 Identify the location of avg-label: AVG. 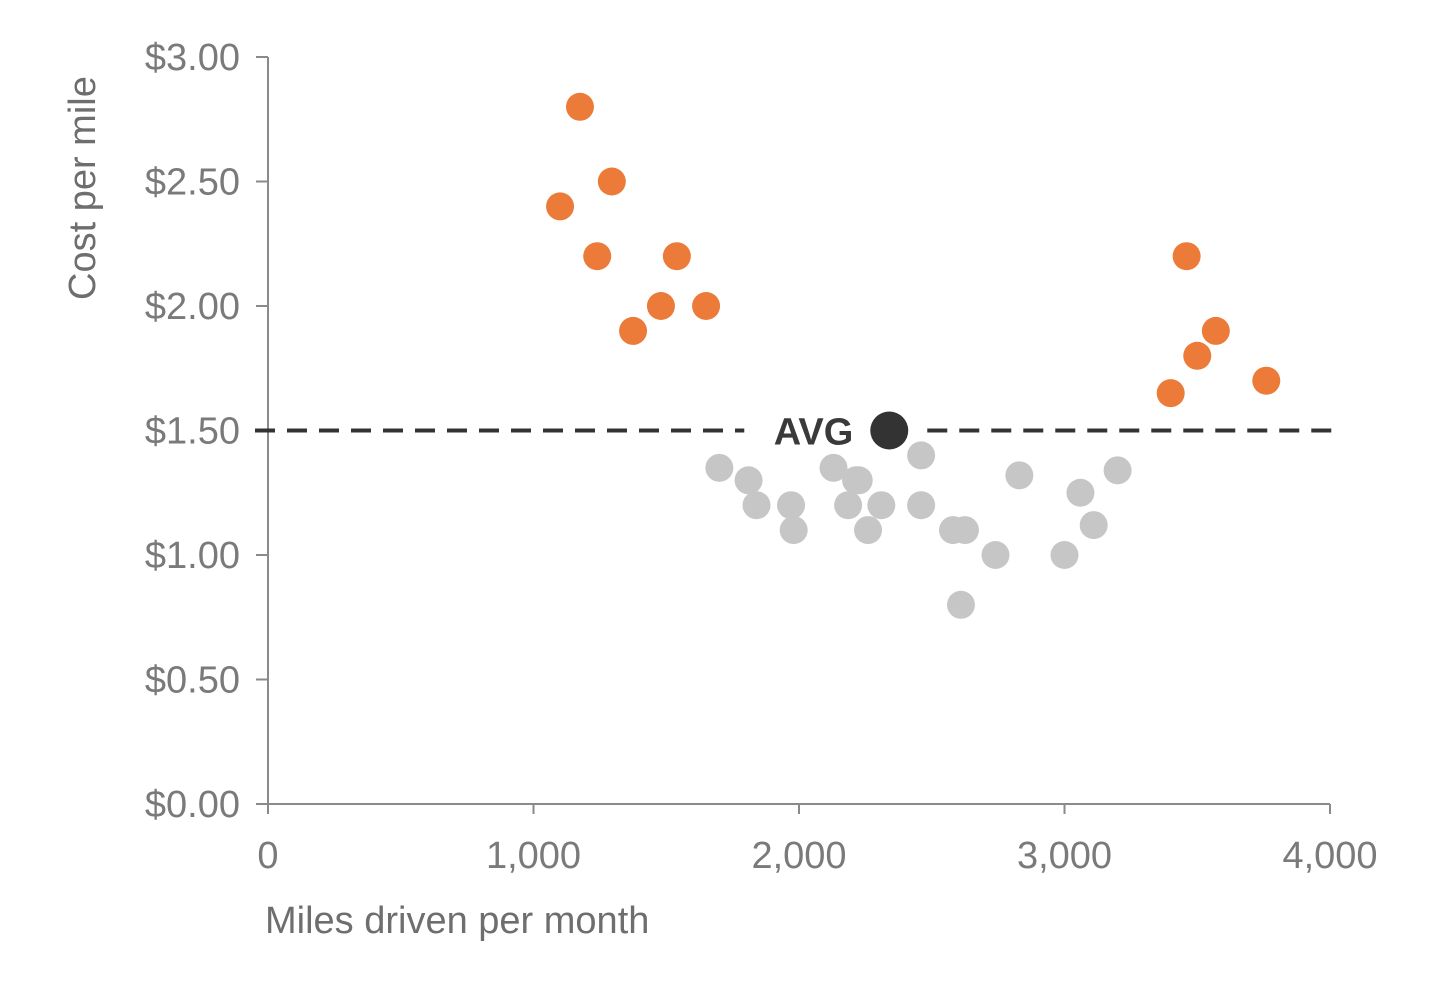
(814, 433).